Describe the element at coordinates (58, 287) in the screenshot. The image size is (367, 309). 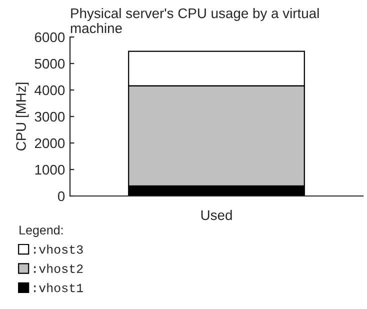
I see `legend-label: :vhost1` at that location.